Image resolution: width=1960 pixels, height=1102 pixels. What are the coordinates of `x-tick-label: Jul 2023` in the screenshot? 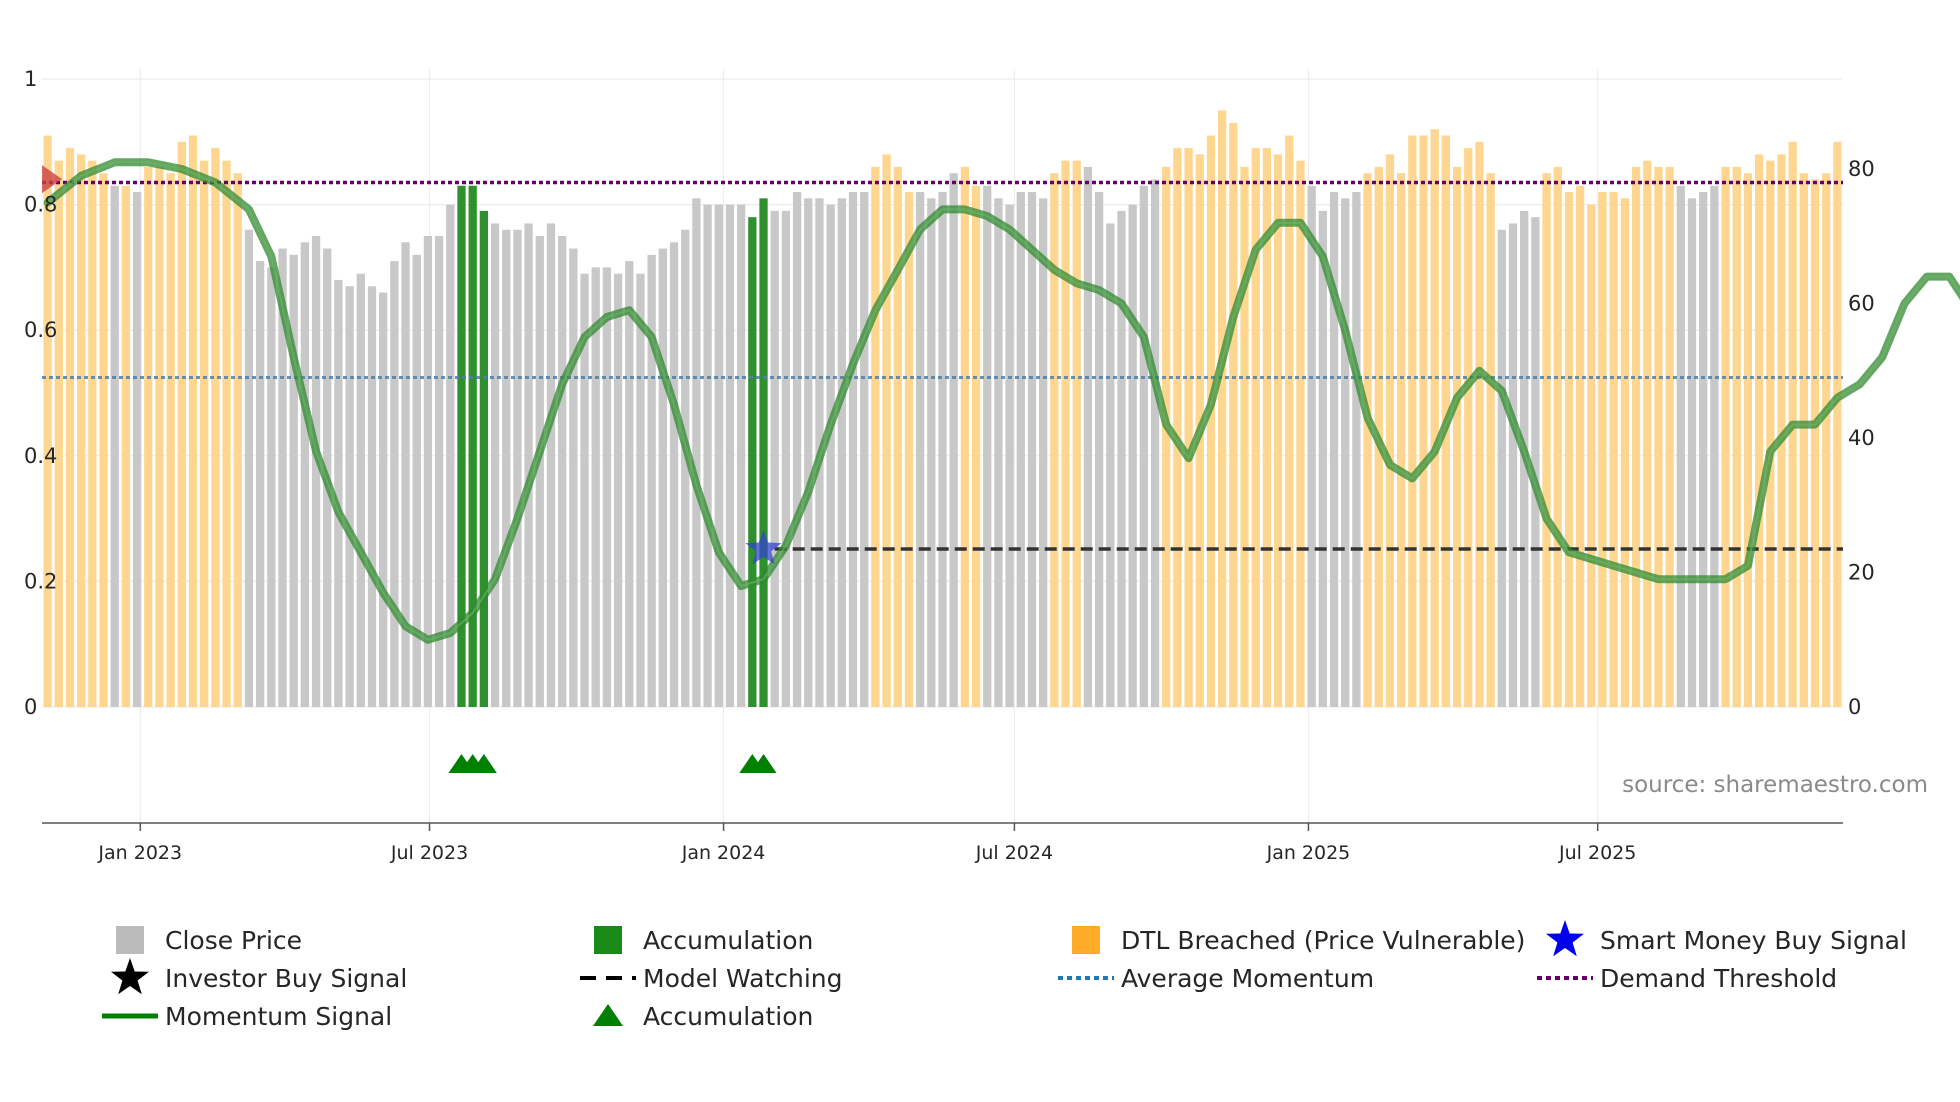 It's located at (429, 853).